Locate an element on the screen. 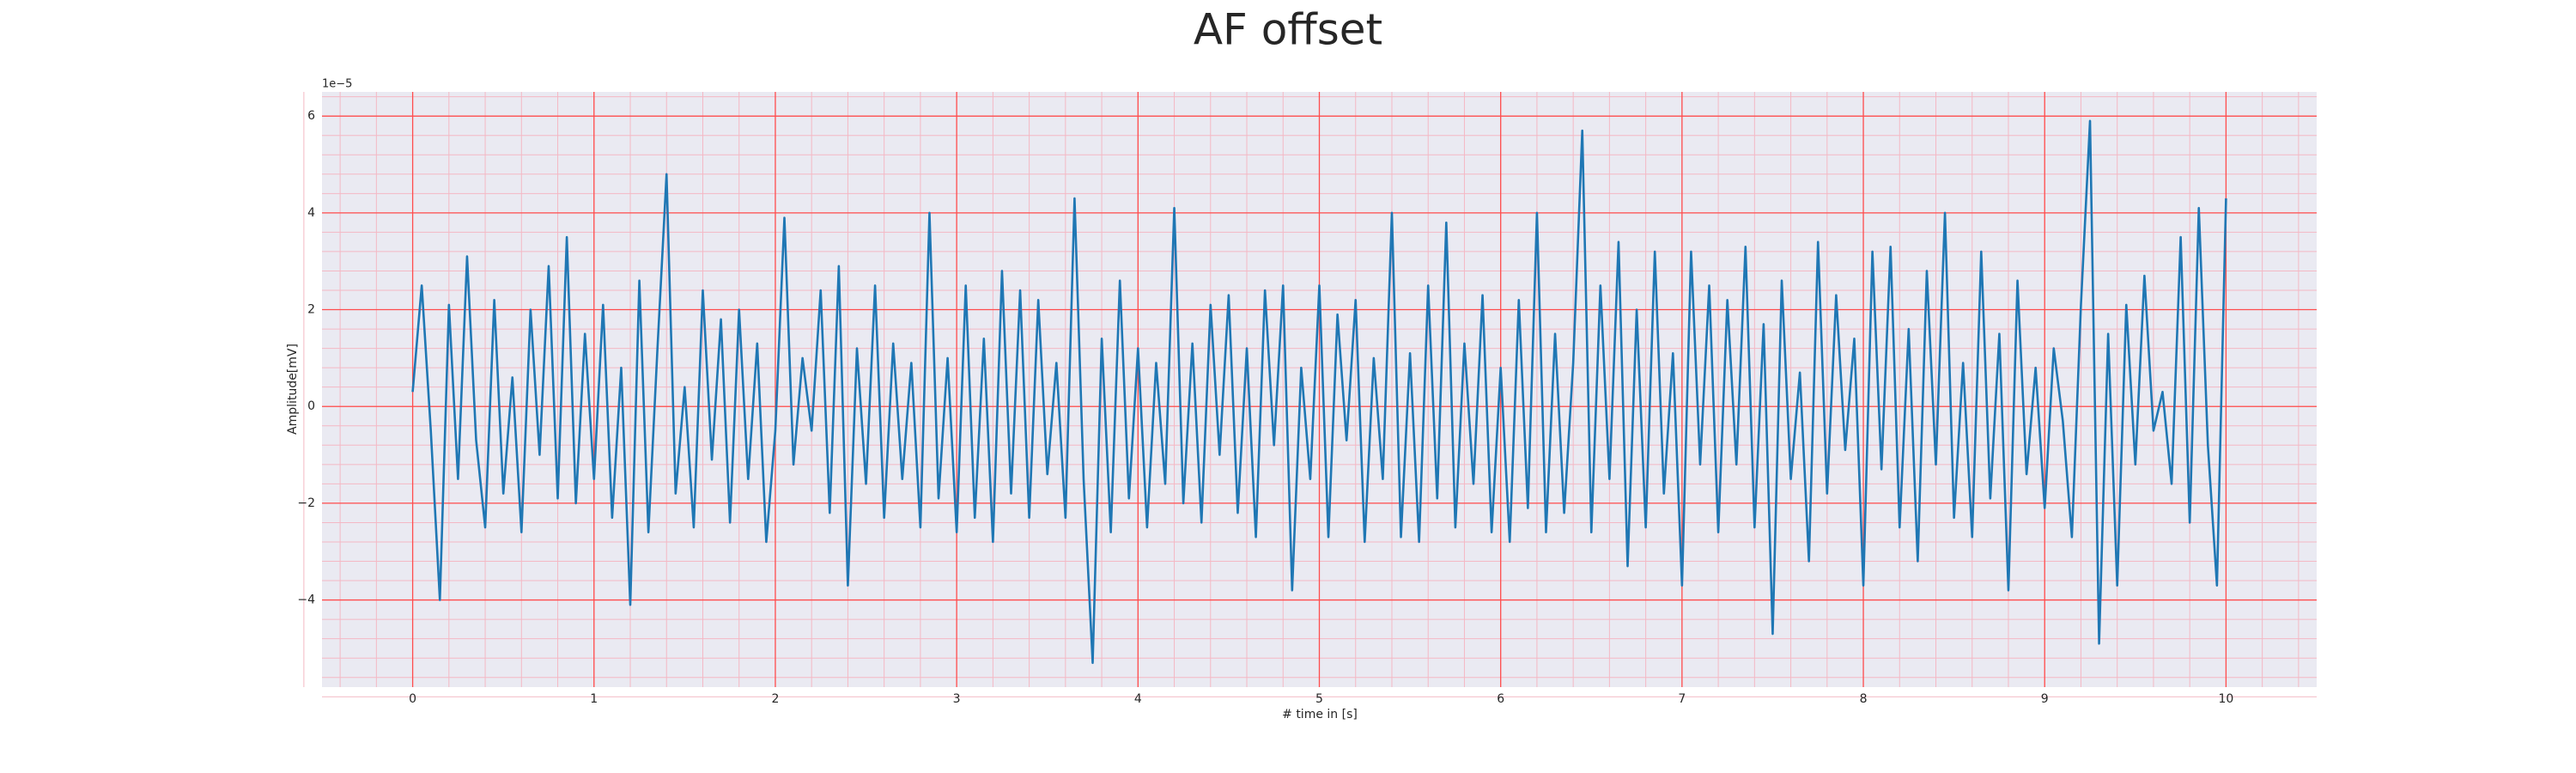 The image size is (2576, 773). y-axis-label: Amplitude[mV] is located at coordinates (293, 389).